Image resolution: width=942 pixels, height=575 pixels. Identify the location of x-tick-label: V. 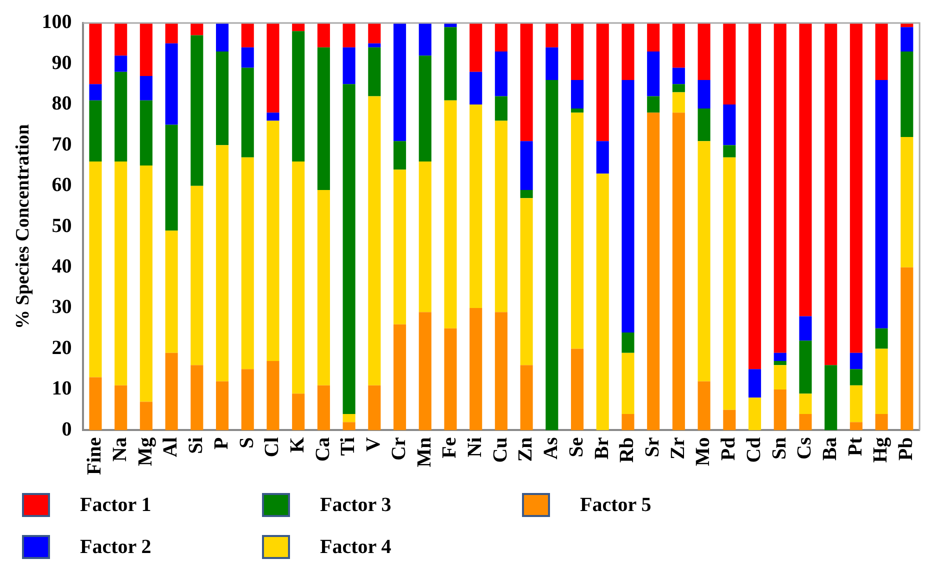
(373, 444).